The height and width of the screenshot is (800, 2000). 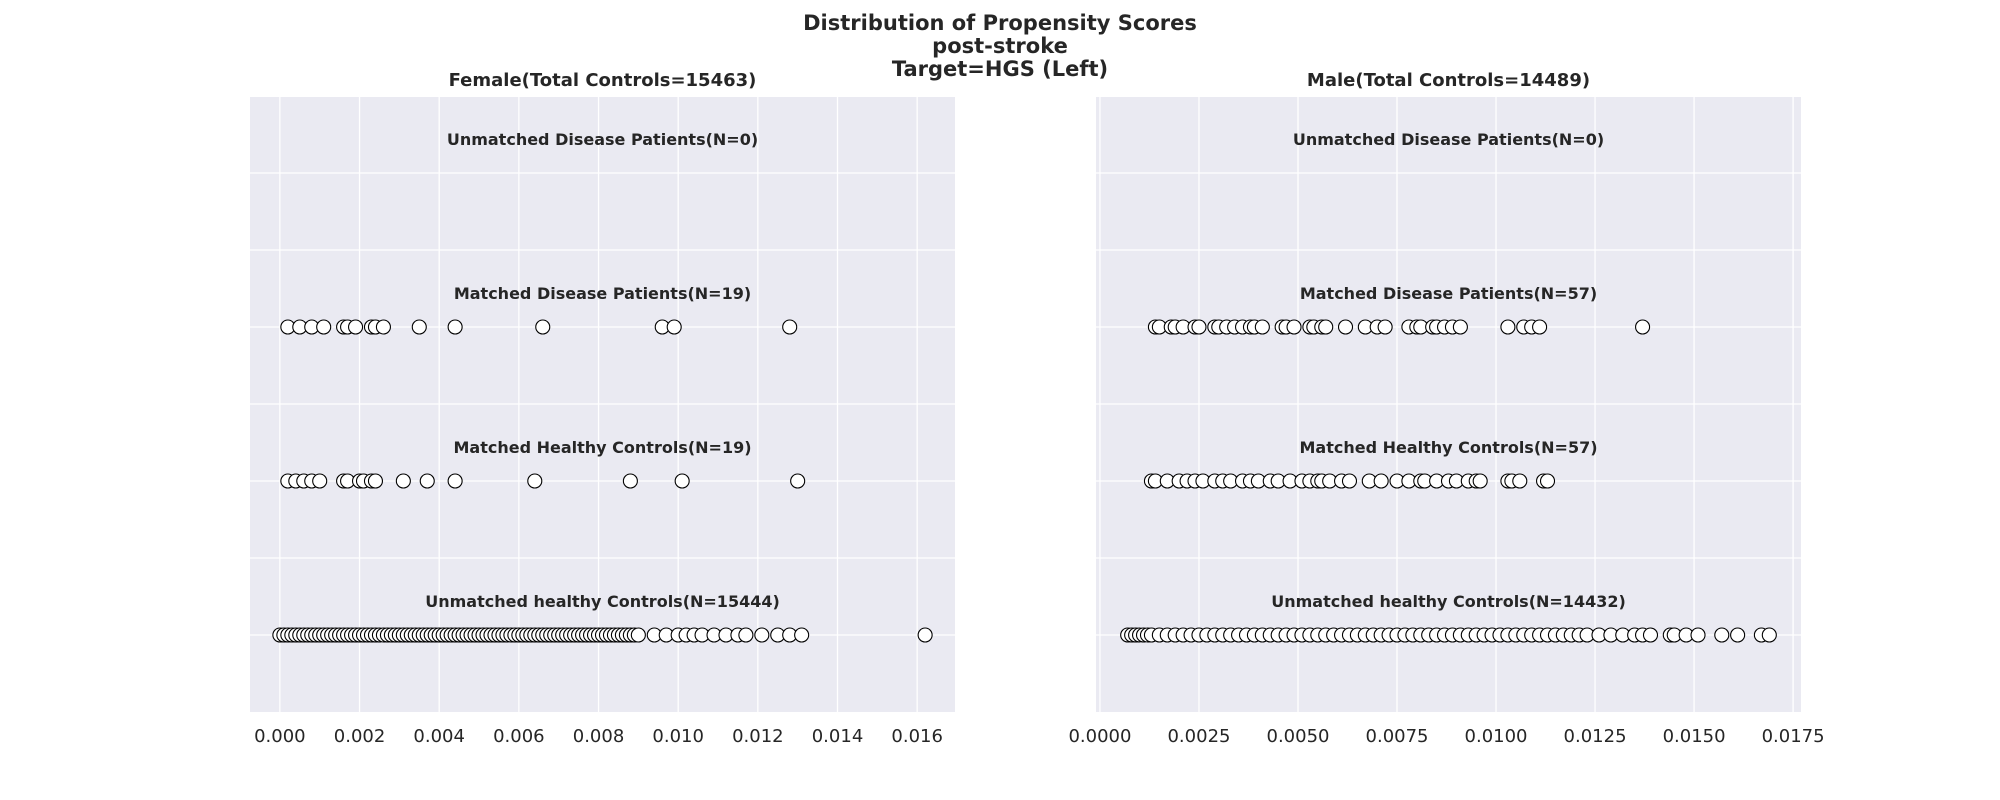 What do you see at coordinates (1448, 447) in the screenshot?
I see `male-row-label: Matched Healthy Controls(N=57)` at bounding box center [1448, 447].